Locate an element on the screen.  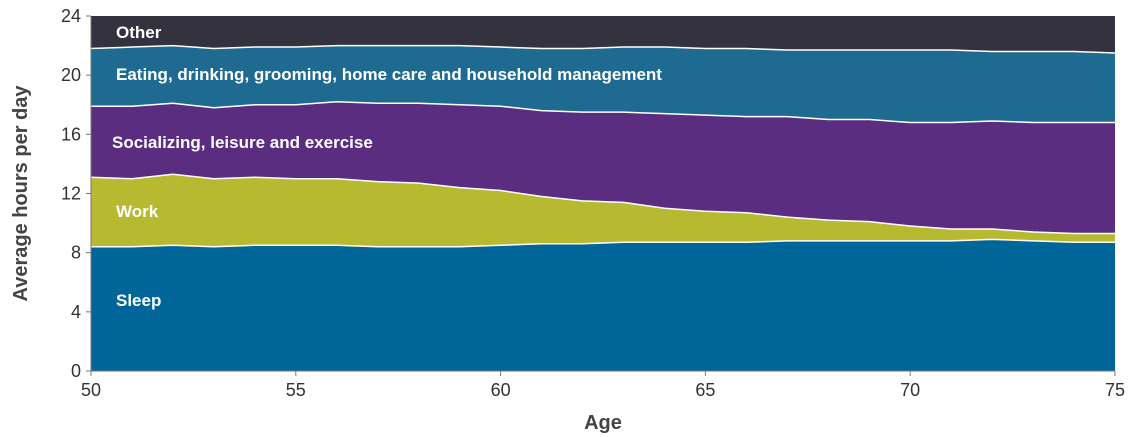
x-axis-title: Age is located at coordinates (603, 423).